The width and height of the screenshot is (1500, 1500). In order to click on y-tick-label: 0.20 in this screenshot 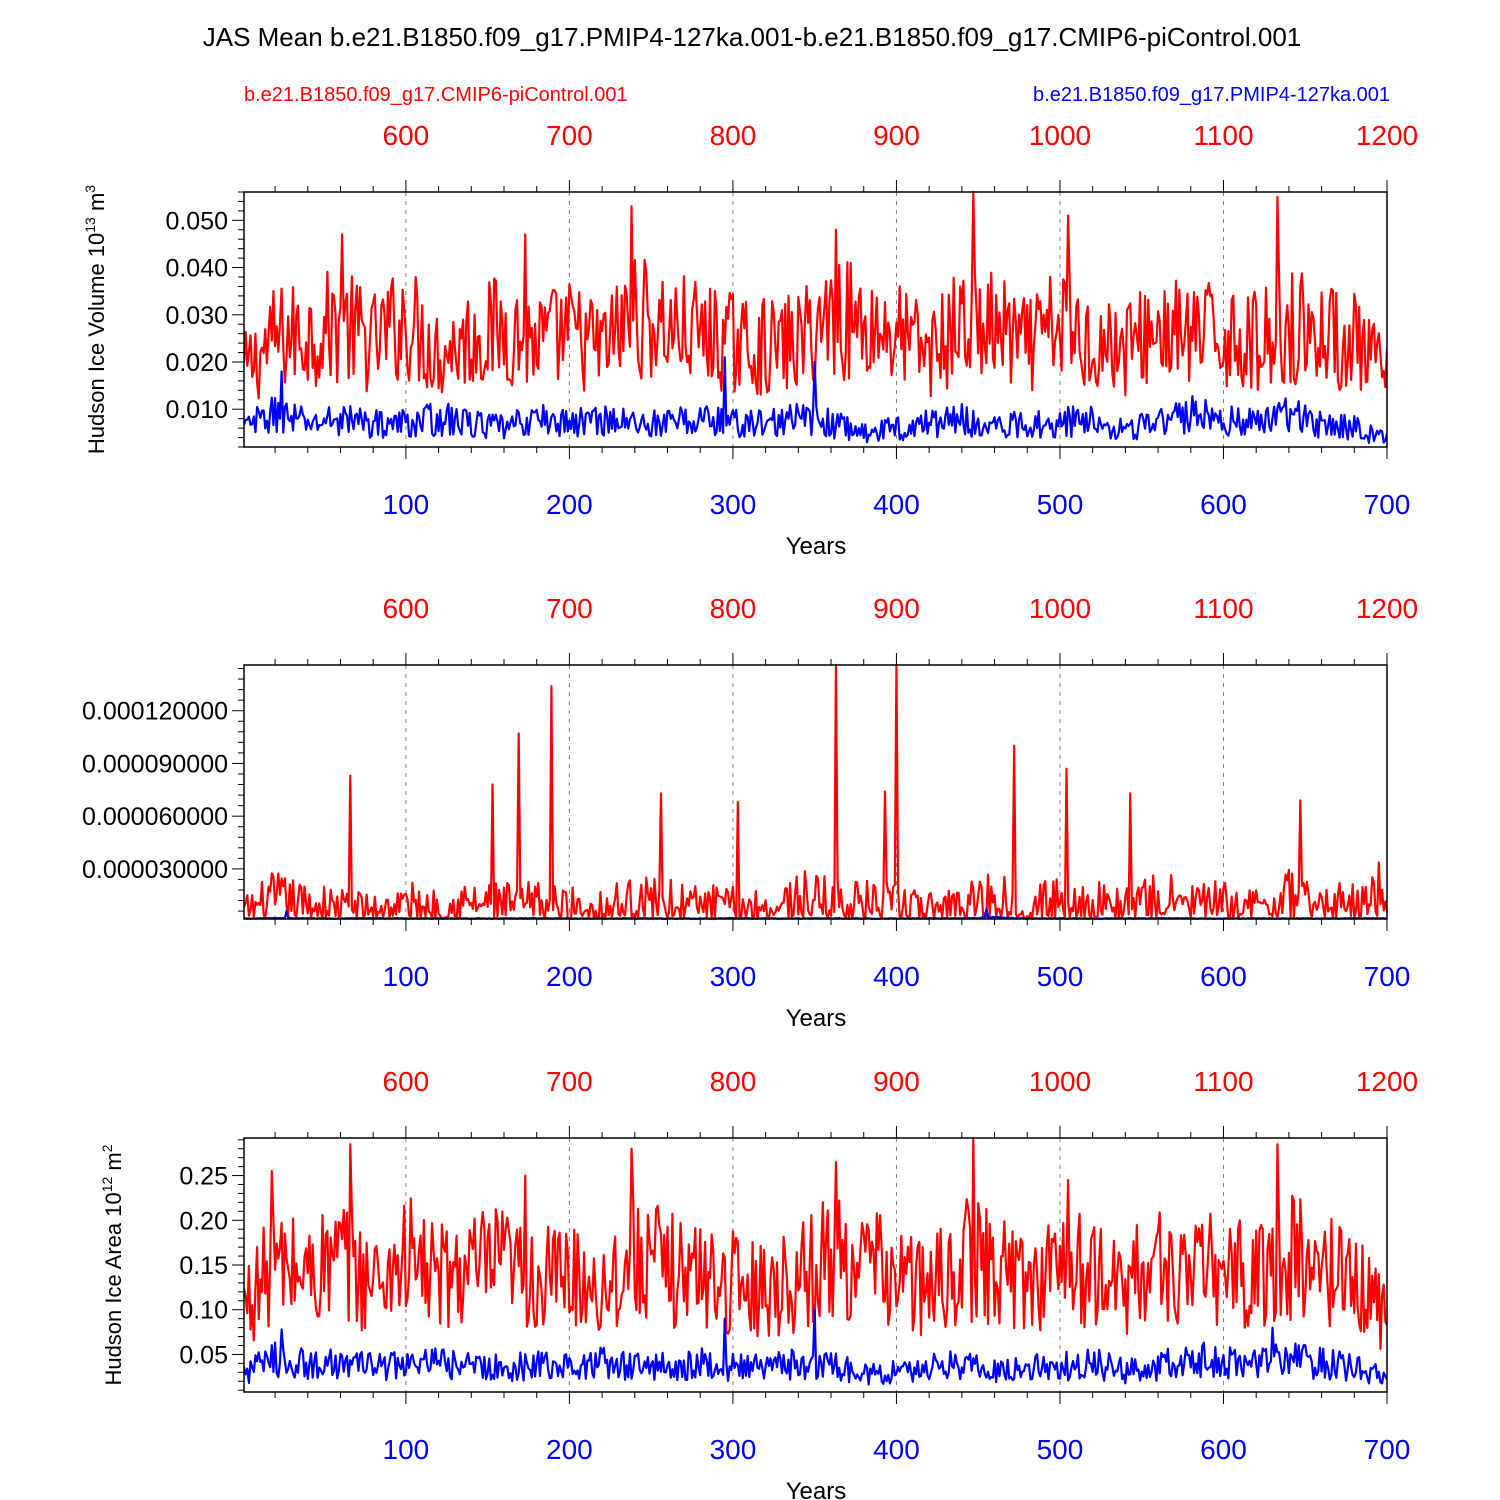, I will do `click(203, 1221)`.